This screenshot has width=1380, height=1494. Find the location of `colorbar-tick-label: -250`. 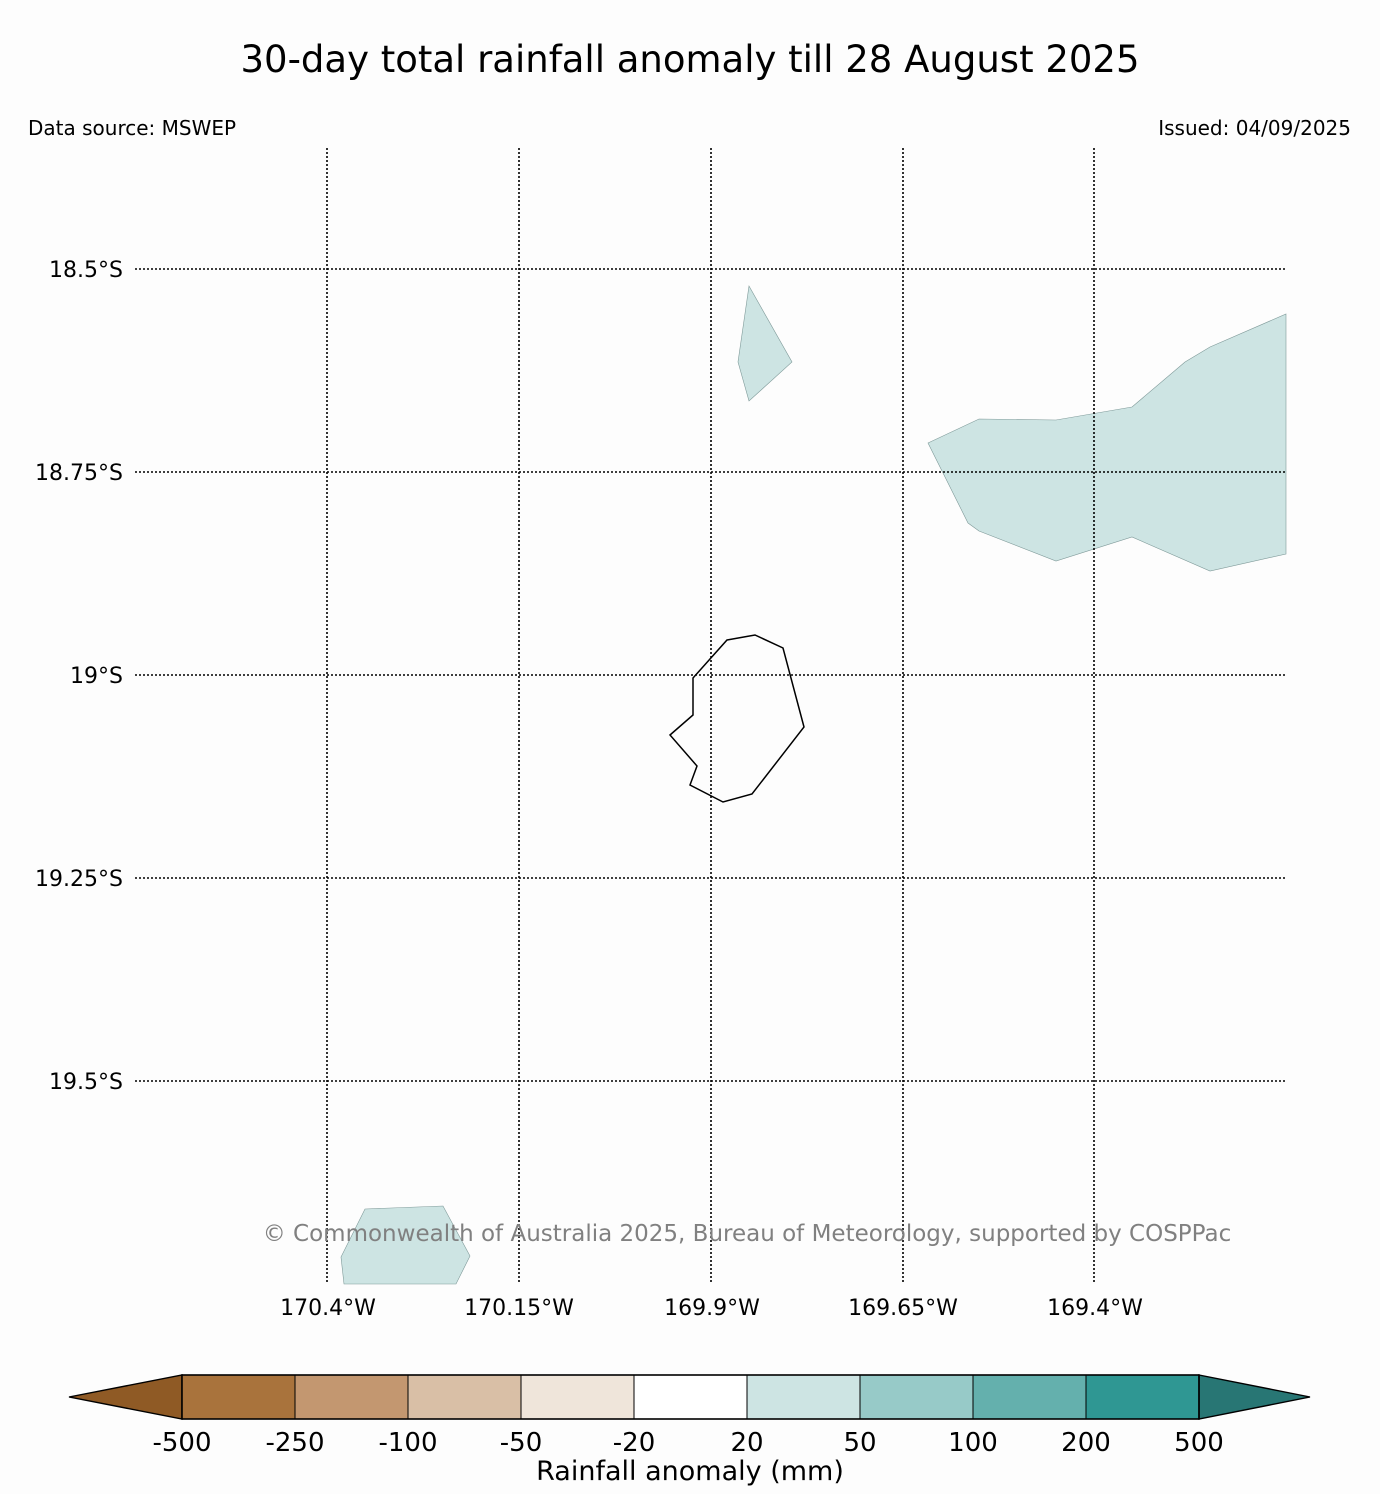

colorbar-tick-label: -250 is located at coordinates (294, 1443).